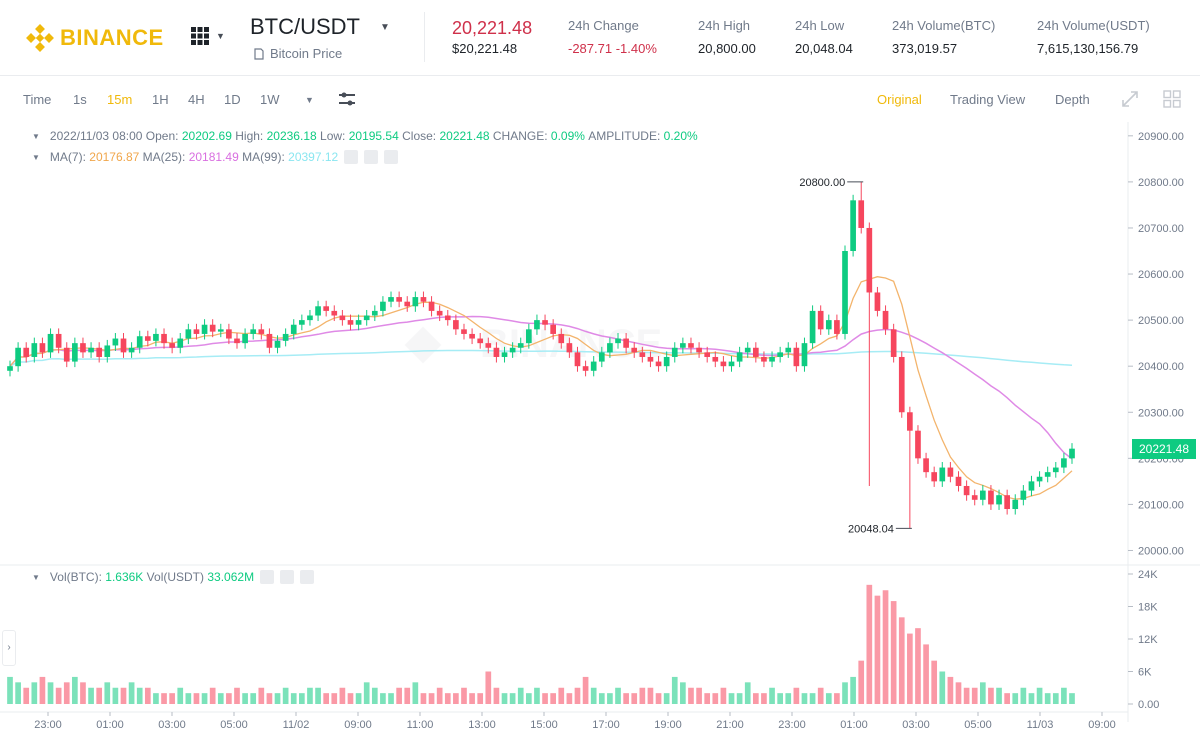  Describe the element at coordinates (1172, 99) in the screenshot. I see `layout-grid-icon` at that location.